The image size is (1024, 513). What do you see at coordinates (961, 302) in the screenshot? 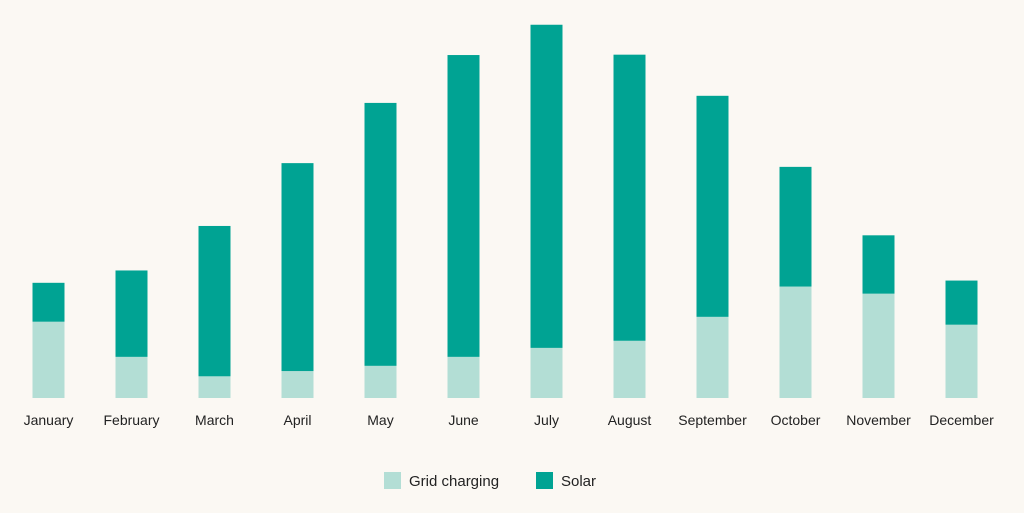
I see `bar-solar-december` at bounding box center [961, 302].